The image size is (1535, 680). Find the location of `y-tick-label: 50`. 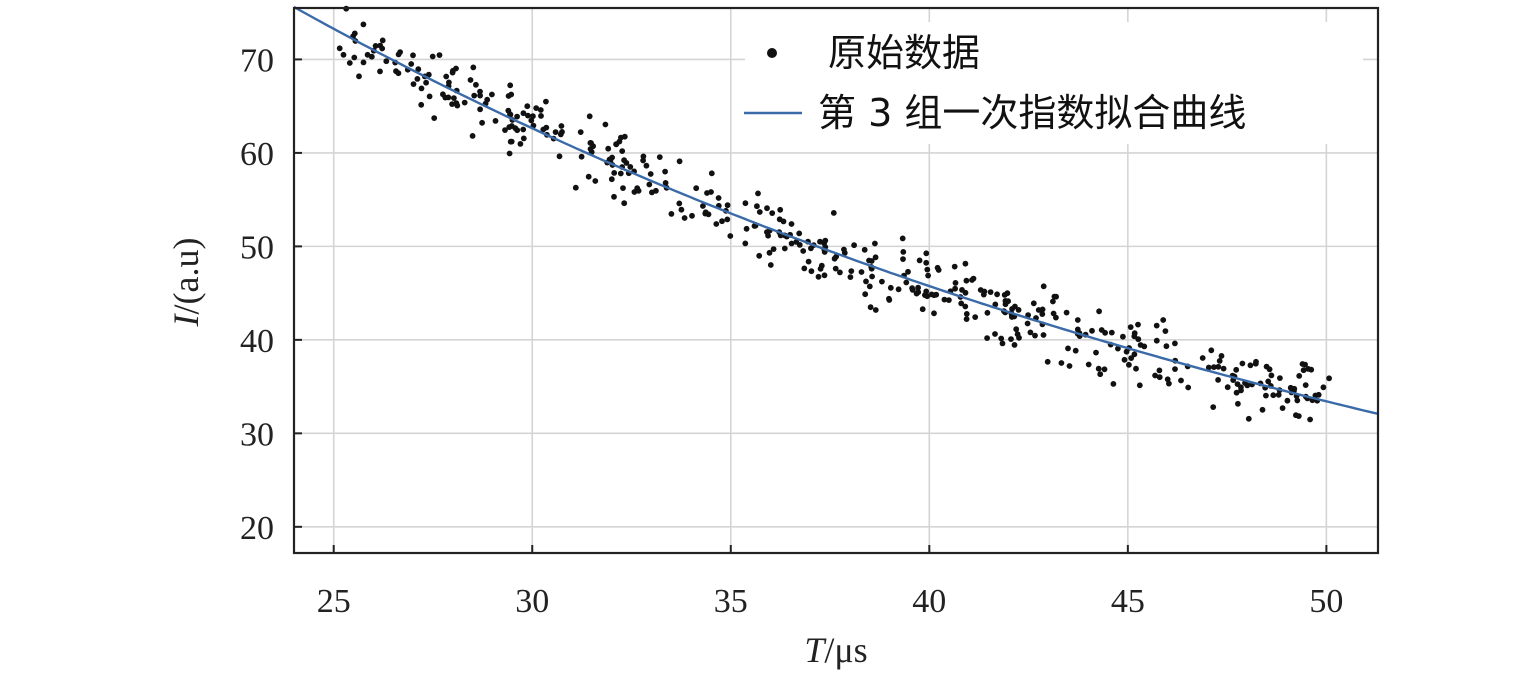

y-tick-label: 50 is located at coordinates (257, 247).